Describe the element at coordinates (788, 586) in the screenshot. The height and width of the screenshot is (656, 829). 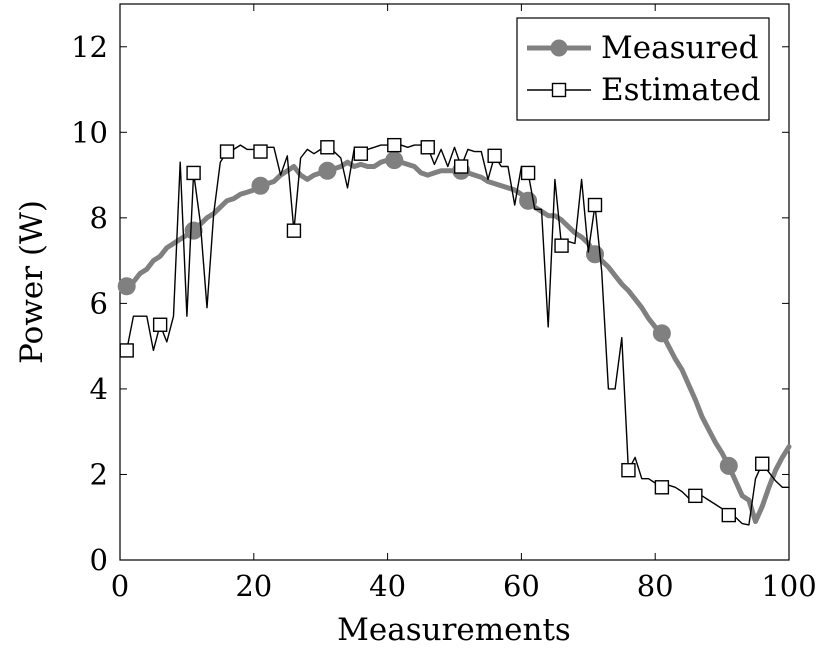
I see `x-tick-label: 100` at that location.